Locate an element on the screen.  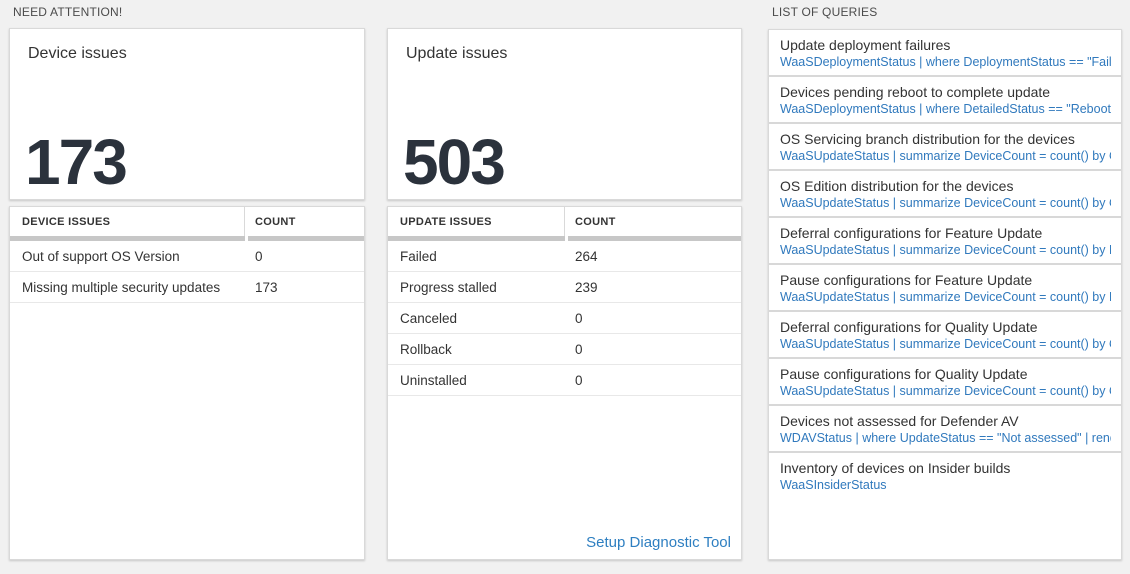
table-row: Canceled 0 is located at coordinates (564, 318).